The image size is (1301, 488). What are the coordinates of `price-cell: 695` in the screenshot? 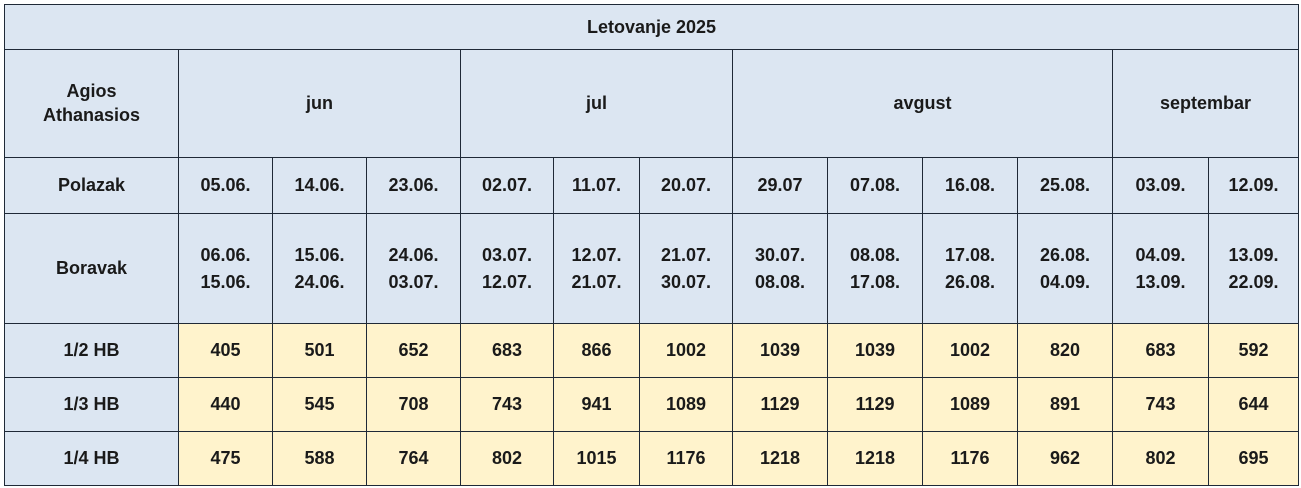 It's located at (1253, 458).